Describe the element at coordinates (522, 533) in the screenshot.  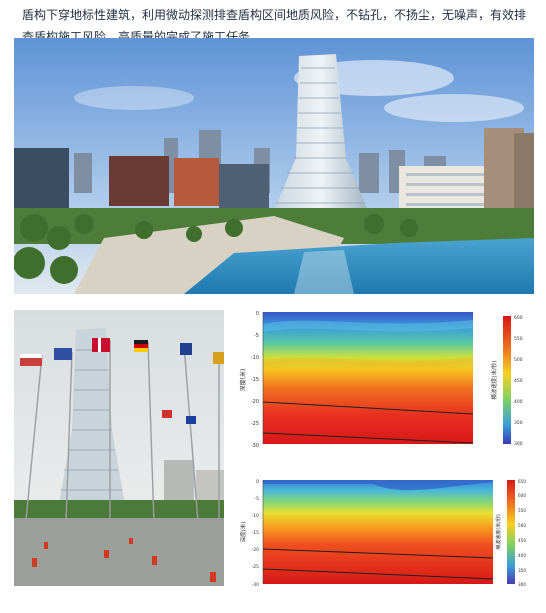
I see `colorbar-ticks: 650 600 550 500 450 400 350 300` at that location.